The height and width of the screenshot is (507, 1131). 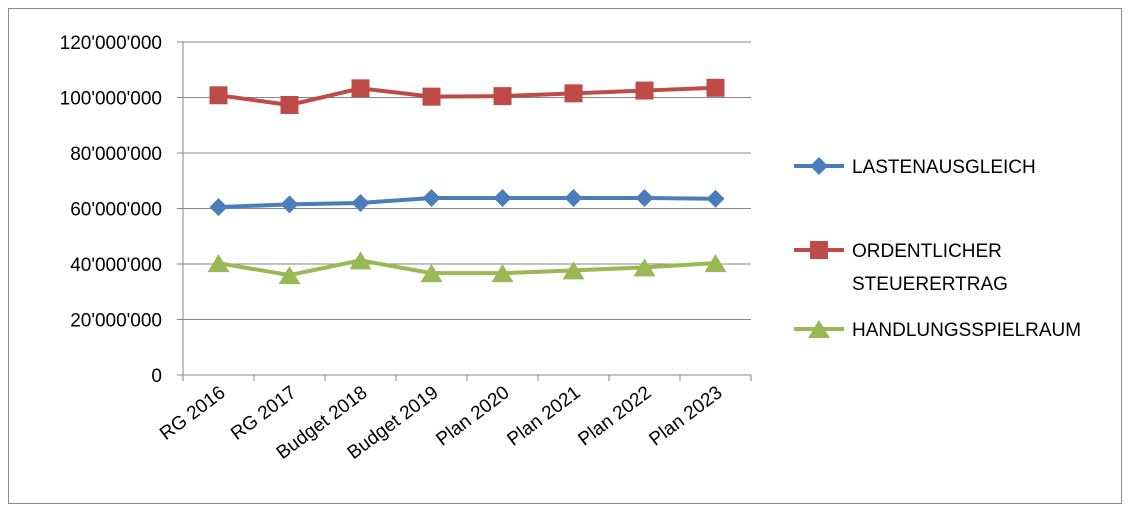 I want to click on series-line-handlungsspielraum, so click(x=467, y=268).